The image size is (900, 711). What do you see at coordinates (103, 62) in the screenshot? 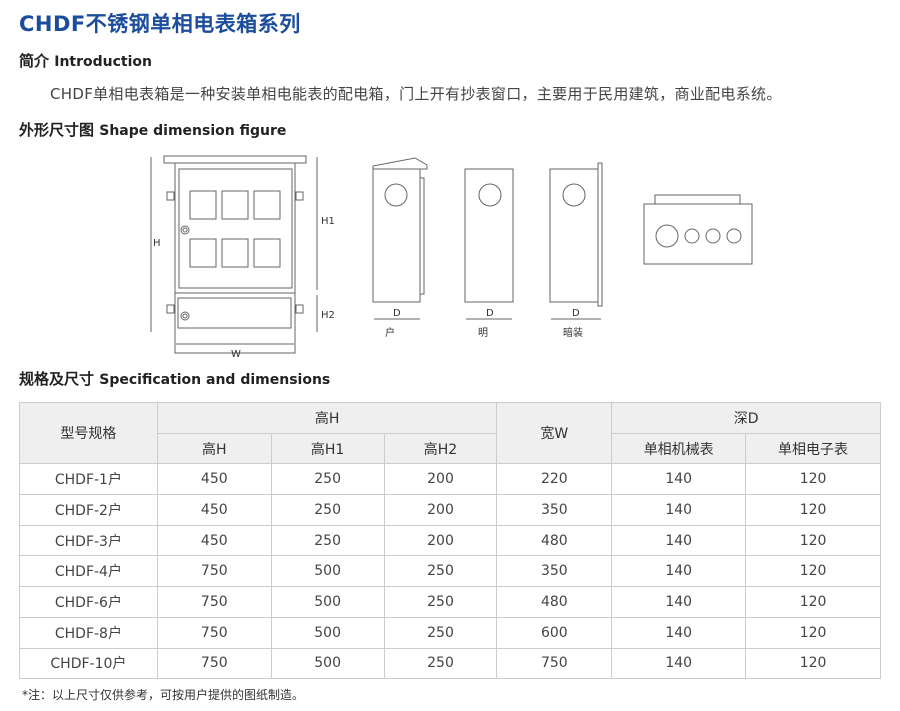
I see `intro-heading-en: Introduction` at bounding box center [103, 62].